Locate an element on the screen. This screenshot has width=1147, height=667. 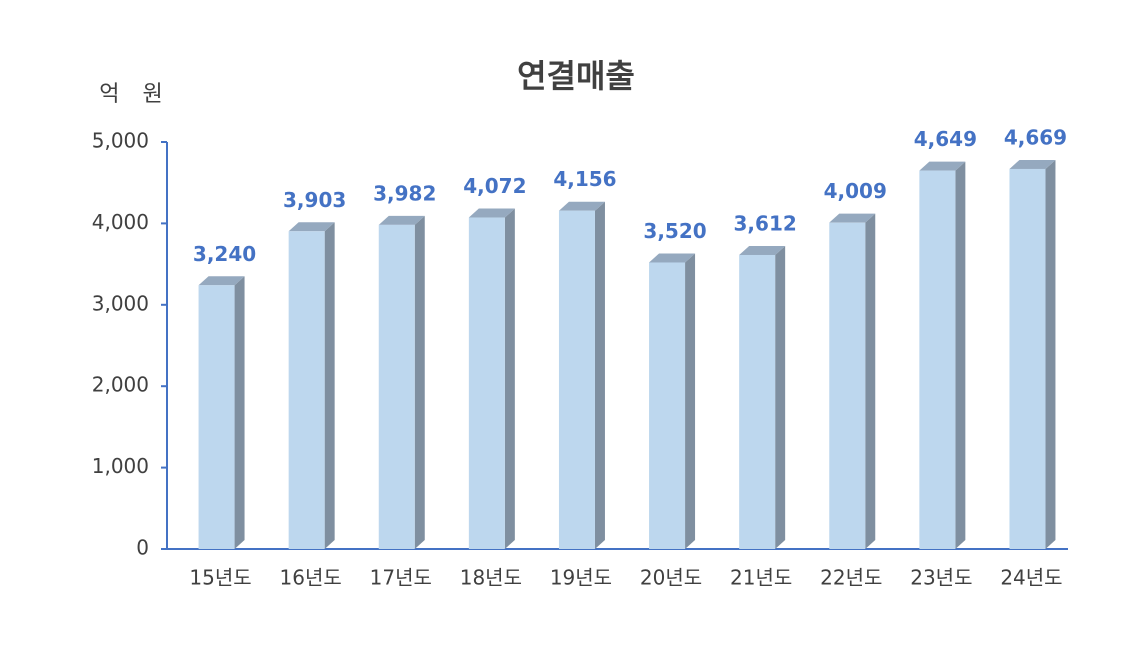
x-tick-label: 18년도 is located at coordinates (491, 578).